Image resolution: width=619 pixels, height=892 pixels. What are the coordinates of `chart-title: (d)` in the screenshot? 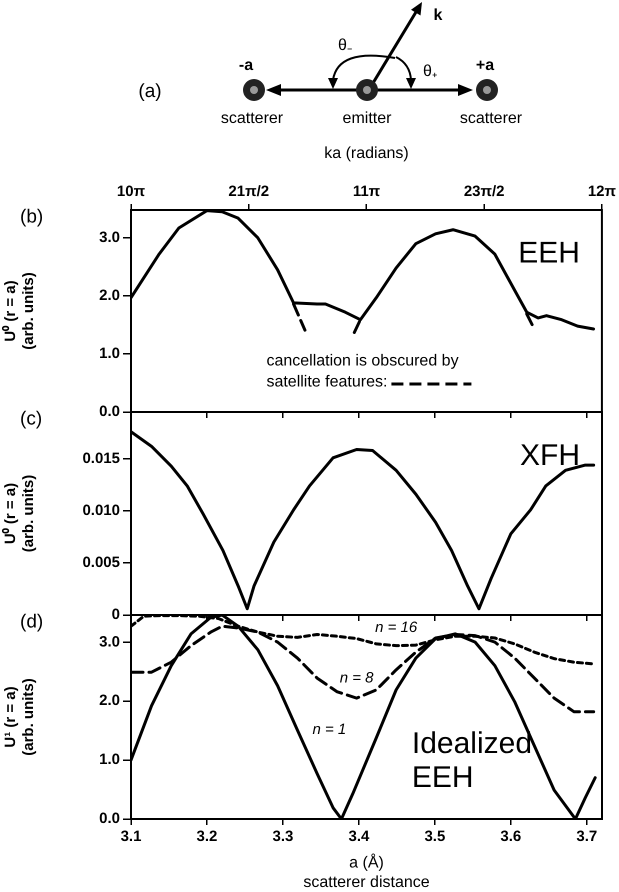 It's located at (32, 622).